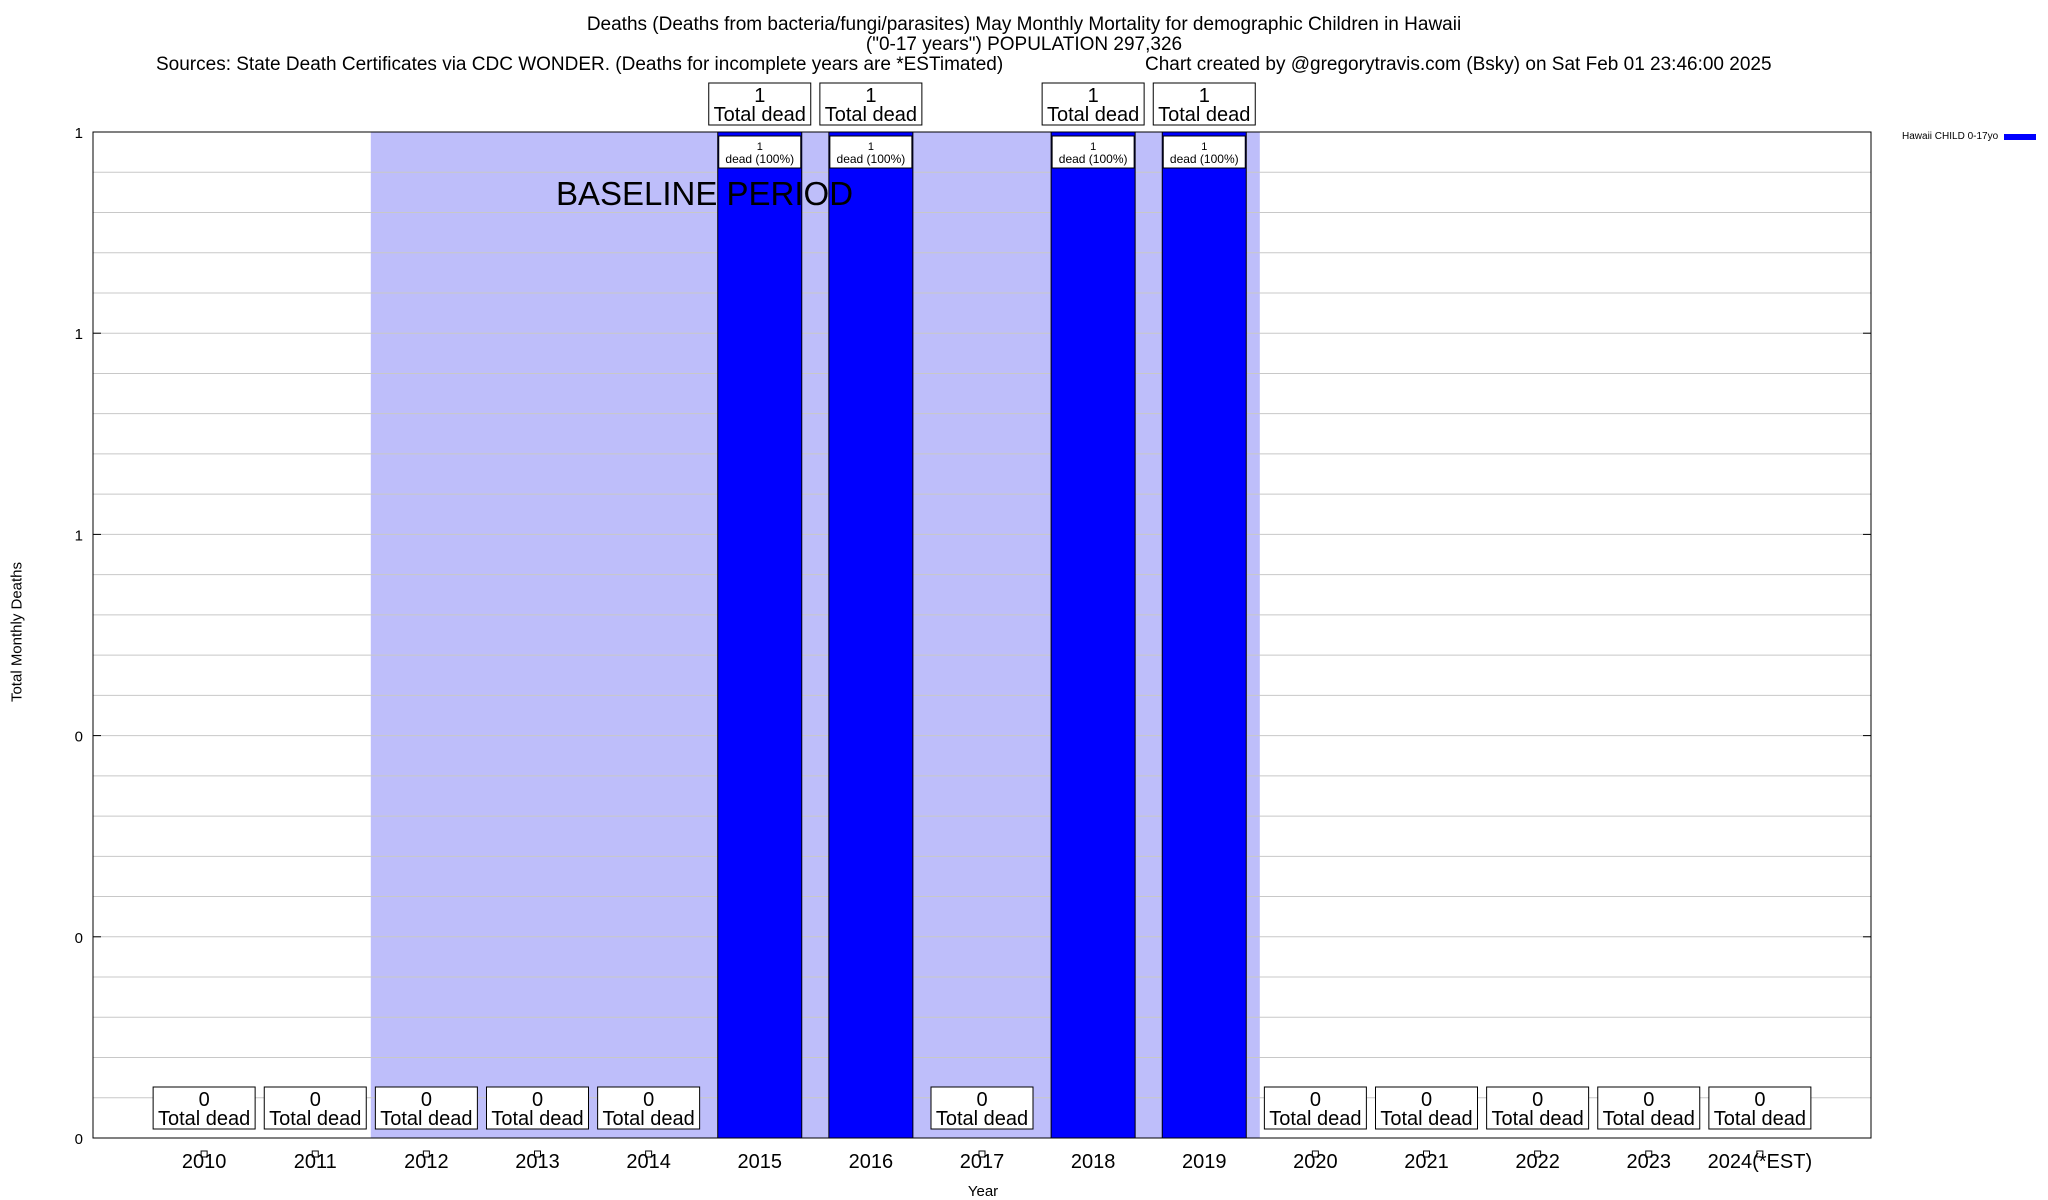  I want to click on x-tick-label: 2015, so click(760, 1162).